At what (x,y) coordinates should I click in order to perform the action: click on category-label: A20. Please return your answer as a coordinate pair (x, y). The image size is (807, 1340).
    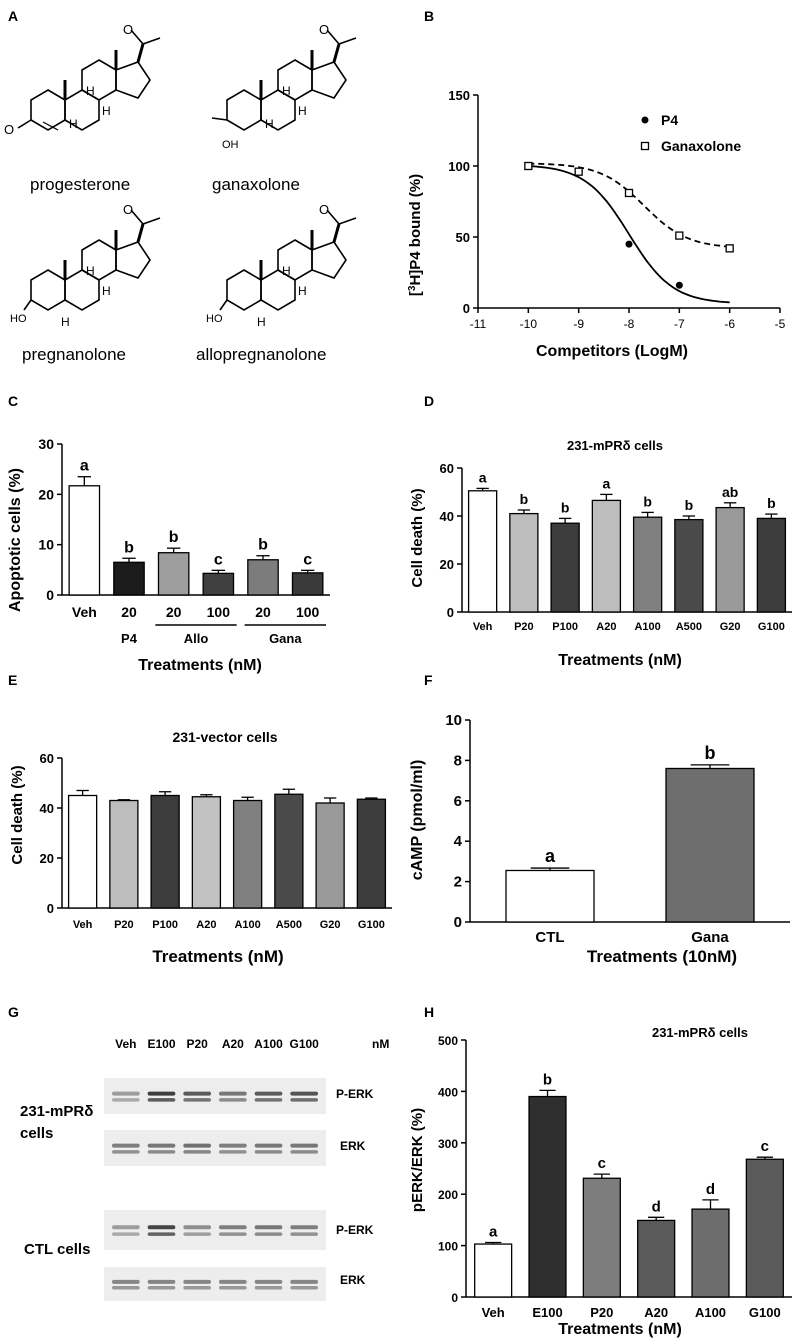
    Looking at the image, I should click on (606, 627).